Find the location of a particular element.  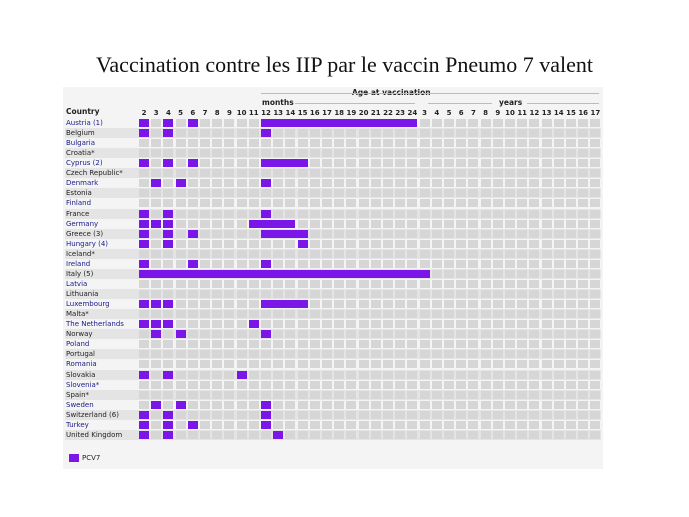

age-tick-years-3: 3 is located at coordinates (425, 113).